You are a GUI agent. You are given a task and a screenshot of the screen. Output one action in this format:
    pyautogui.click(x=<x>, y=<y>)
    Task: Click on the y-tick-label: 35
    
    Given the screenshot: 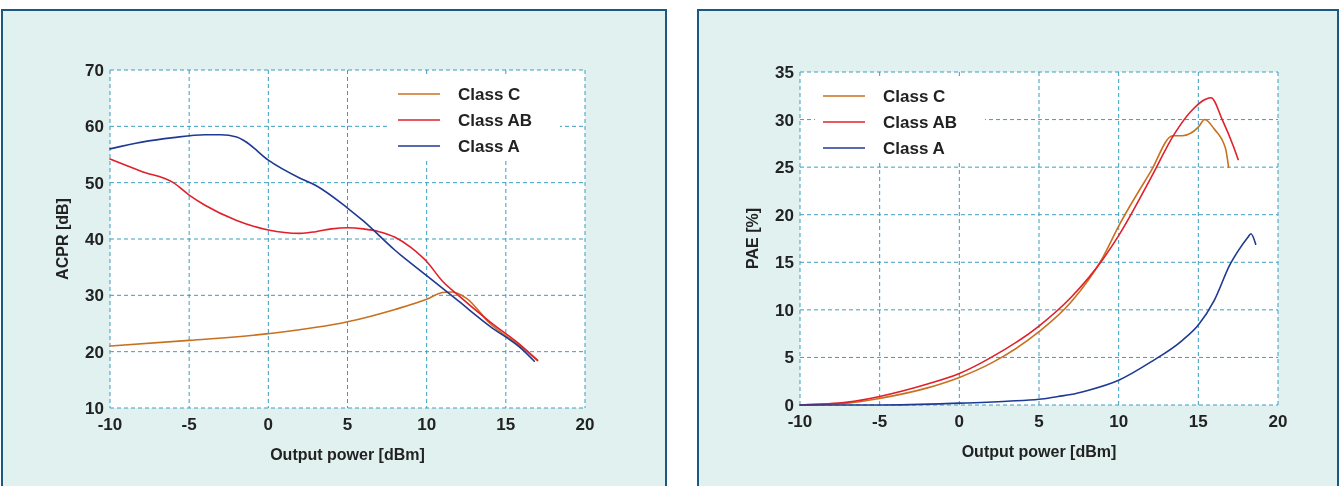 What is the action you would take?
    pyautogui.click(x=784, y=72)
    